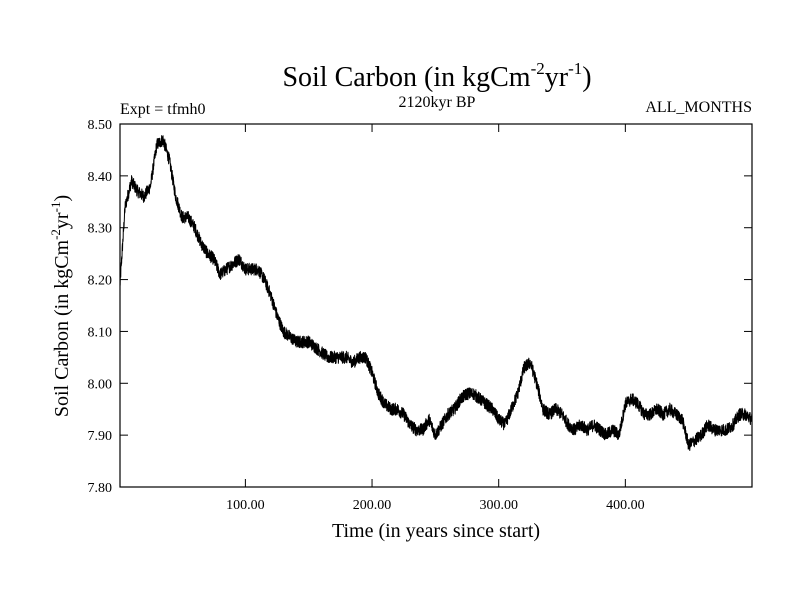  I want to click on y-tick-label-3: 8.10, so click(100, 332).